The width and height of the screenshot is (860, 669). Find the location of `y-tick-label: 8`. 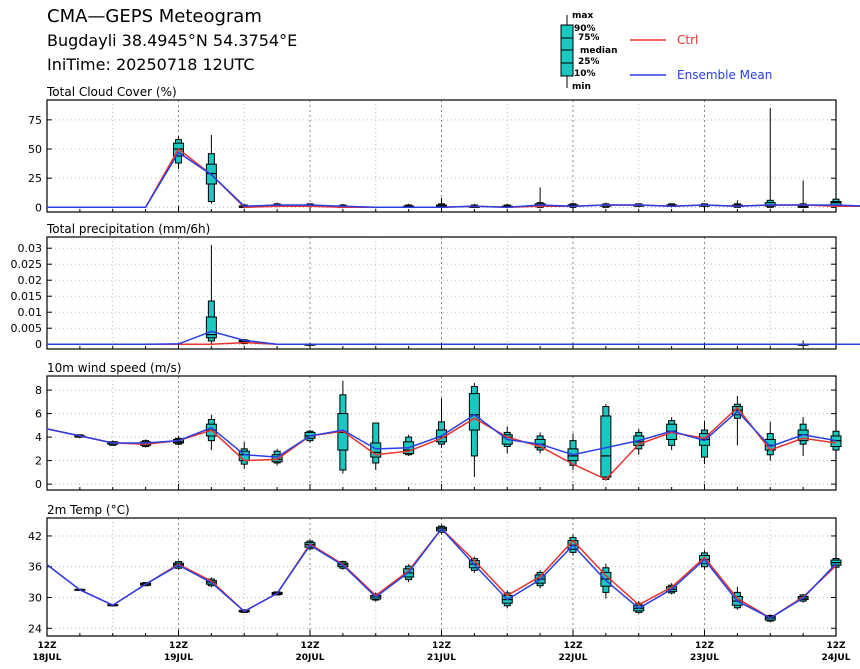

y-tick-label: 8 is located at coordinates (38, 390).